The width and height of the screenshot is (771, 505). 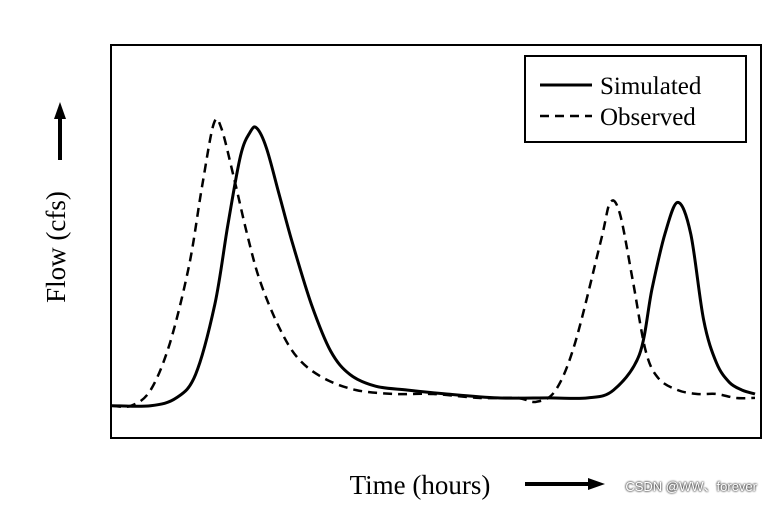 What do you see at coordinates (420, 485) in the screenshot?
I see `x-axis-label: Time (hours)` at bounding box center [420, 485].